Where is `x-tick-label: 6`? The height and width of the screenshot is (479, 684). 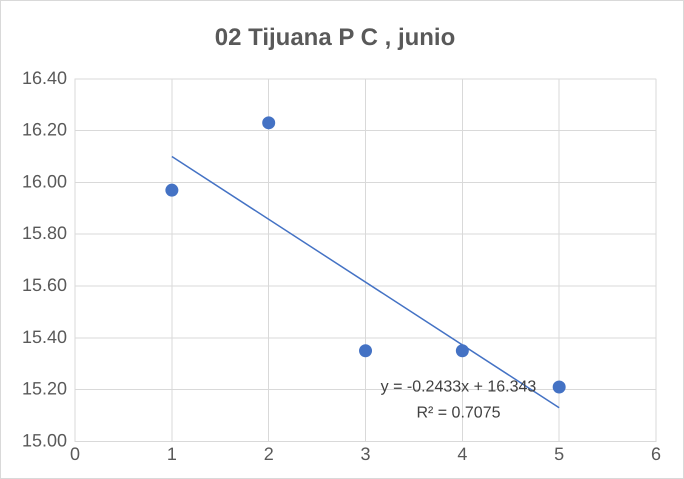
x-tick-label: 6 is located at coordinates (656, 454).